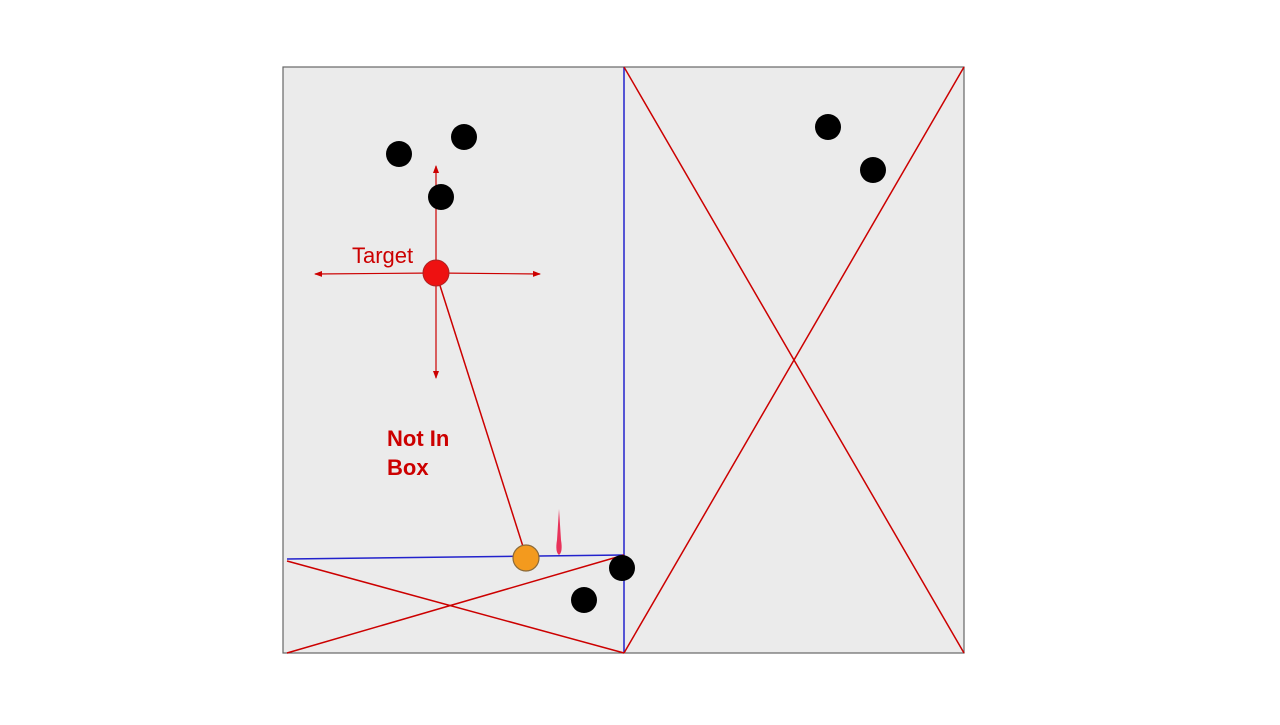 This screenshot has width=1280, height=725. Describe the element at coordinates (418, 438) in the screenshot. I see `status-label-line-1: Not In` at that location.